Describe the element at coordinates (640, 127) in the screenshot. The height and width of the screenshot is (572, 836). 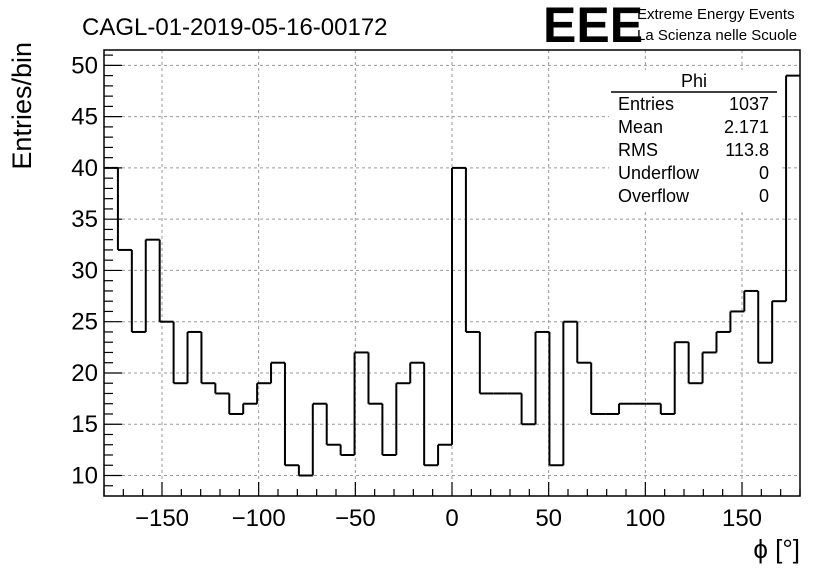
I see `stats-row-label: Mean` at that location.